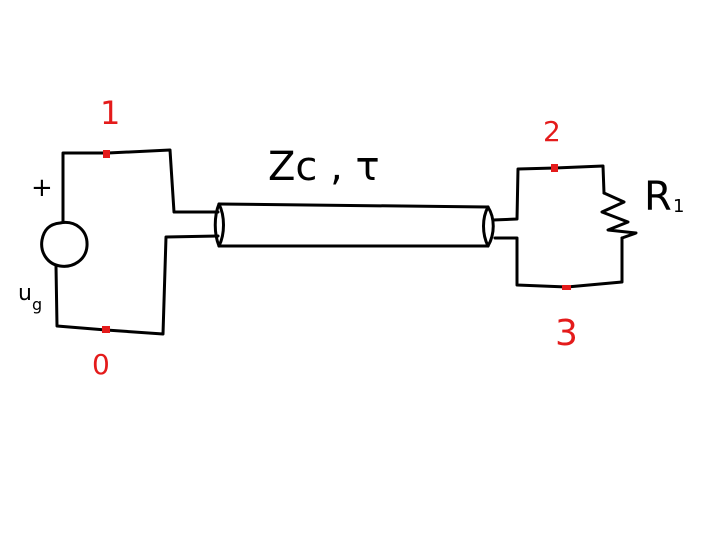 This screenshot has height=545, width=728. What do you see at coordinates (488, 226) in the screenshot?
I see `transmission-line-right-end` at bounding box center [488, 226].